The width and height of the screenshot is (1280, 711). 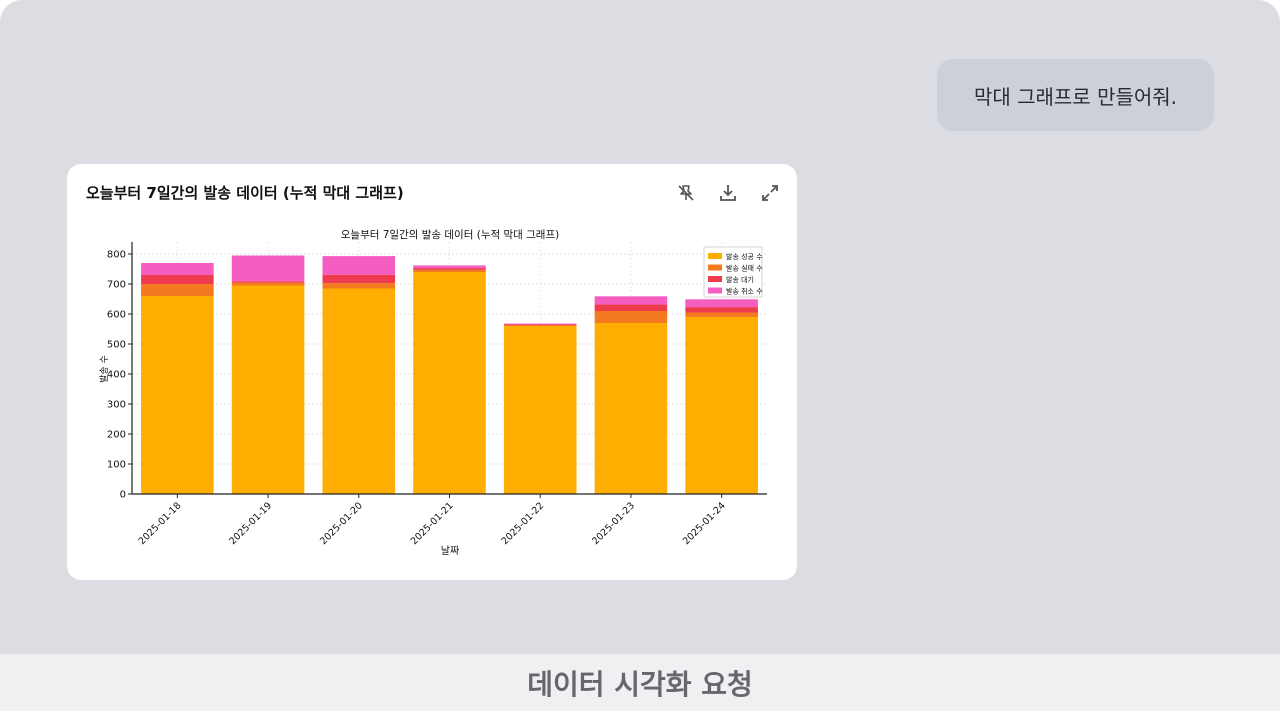 I want to click on x-axis-label: 날짜, so click(x=450, y=551).